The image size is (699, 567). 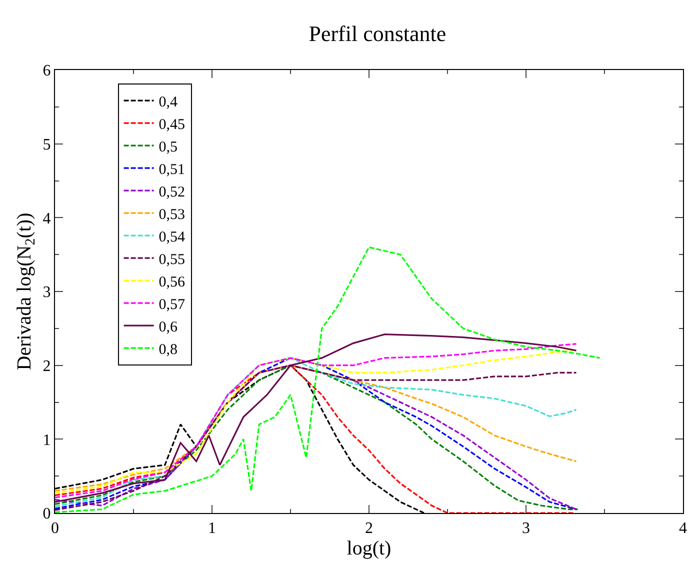 I want to click on legend-label: 0,51, so click(x=172, y=170).